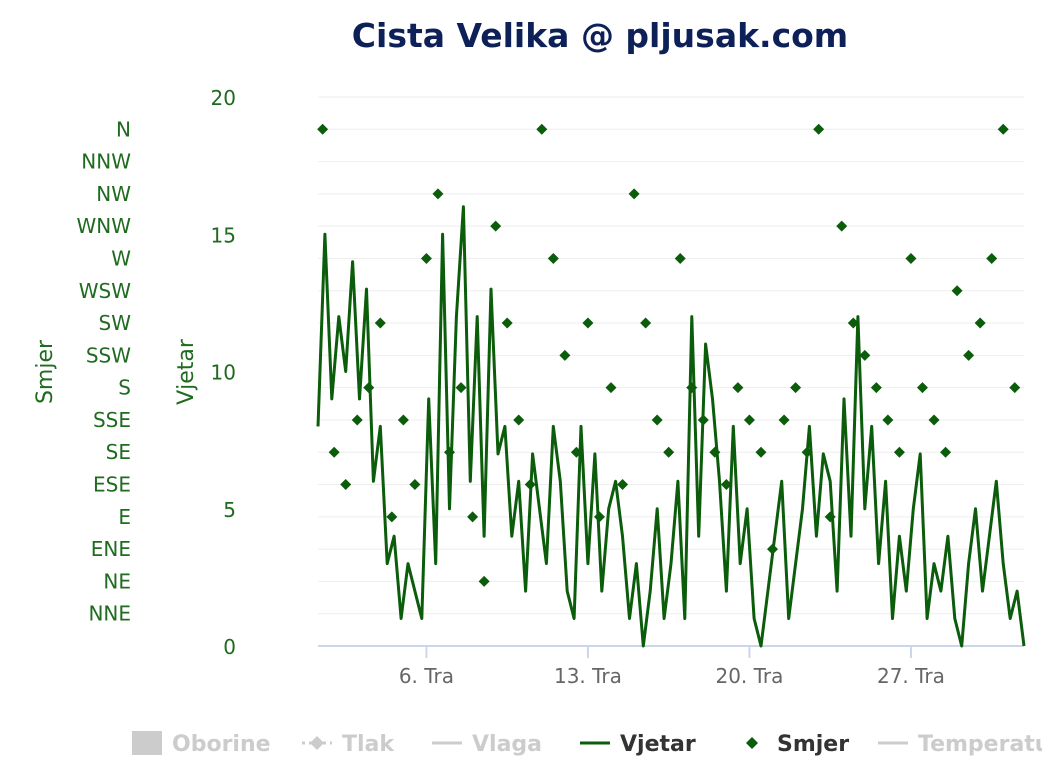 This screenshot has width=1042, height=766. Describe the element at coordinates (658, 744) in the screenshot. I see `legend-label: Vjetar` at that location.